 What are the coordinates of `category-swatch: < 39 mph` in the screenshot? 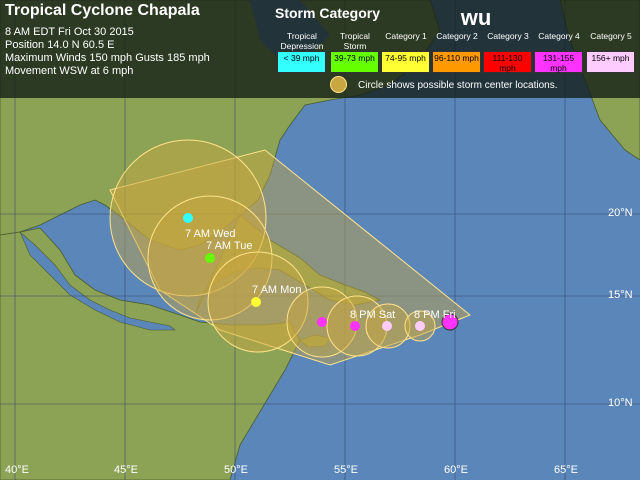 It's located at (301, 62).